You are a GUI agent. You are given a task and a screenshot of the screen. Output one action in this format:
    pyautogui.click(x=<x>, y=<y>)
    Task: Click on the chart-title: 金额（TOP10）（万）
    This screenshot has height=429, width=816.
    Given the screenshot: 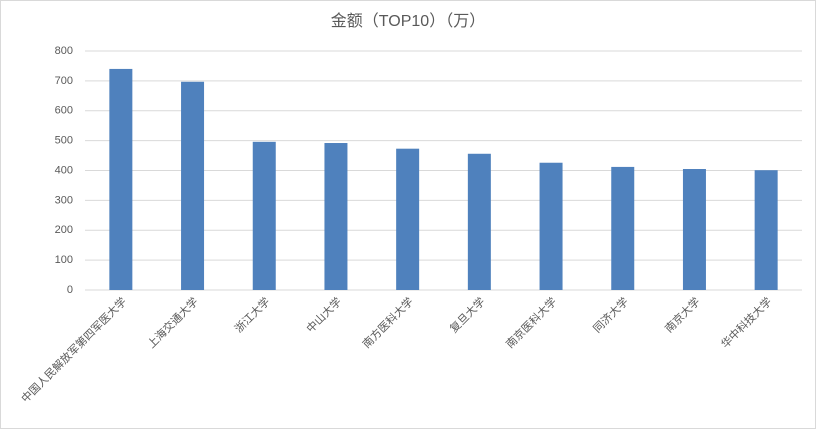 What is the action you would take?
    pyautogui.click(x=408, y=21)
    